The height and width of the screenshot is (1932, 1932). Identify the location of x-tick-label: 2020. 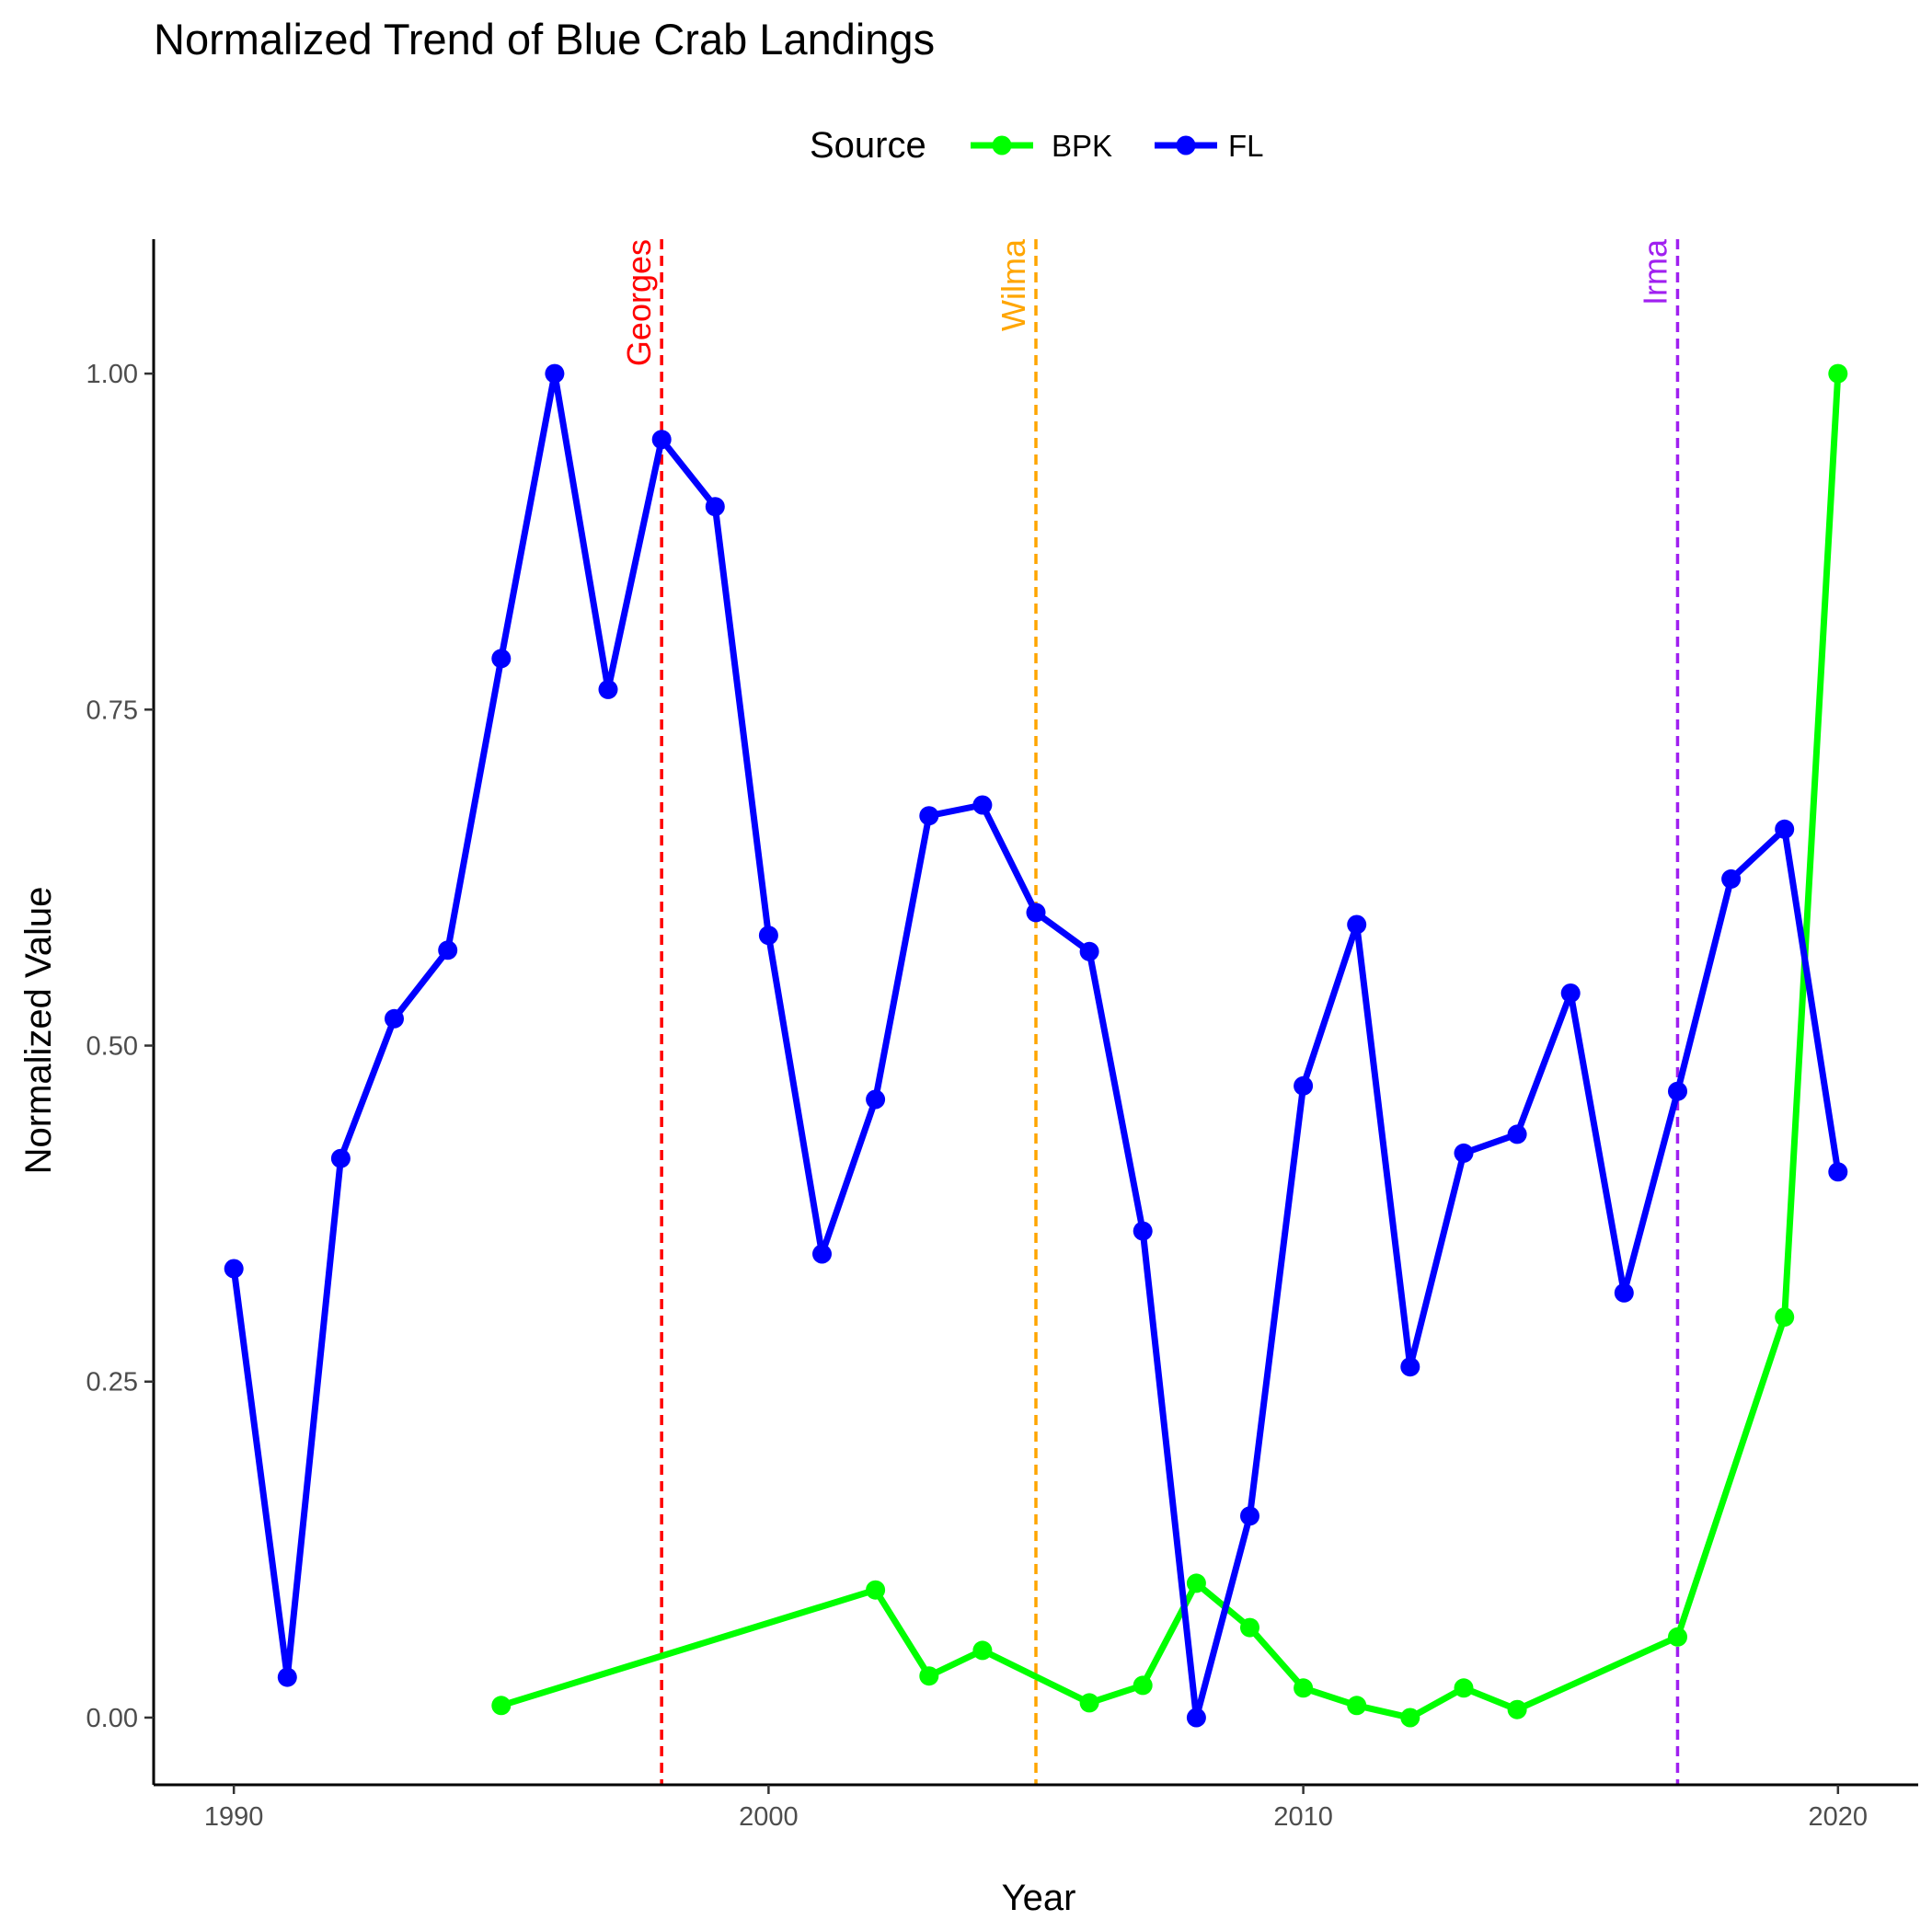
(1839, 1817).